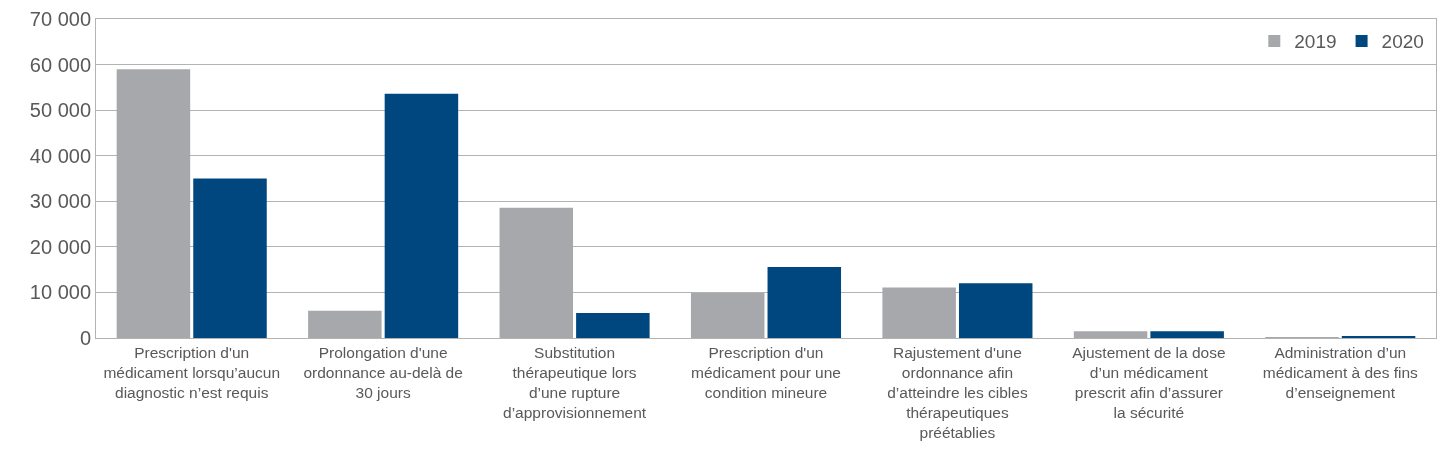 This screenshot has width=1445, height=449. I want to click on y-tick-label: 60 000, so click(60, 64).